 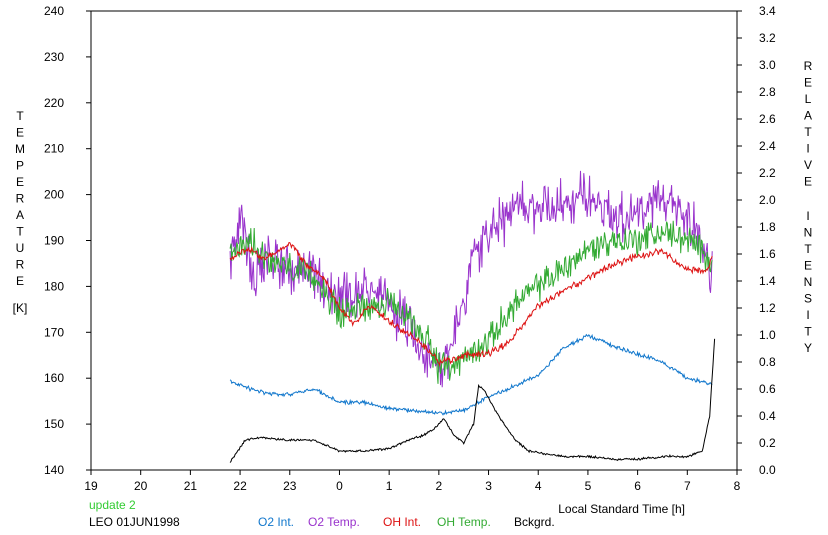 What do you see at coordinates (54, 378) in the screenshot?
I see `left-tick-label: 160` at bounding box center [54, 378].